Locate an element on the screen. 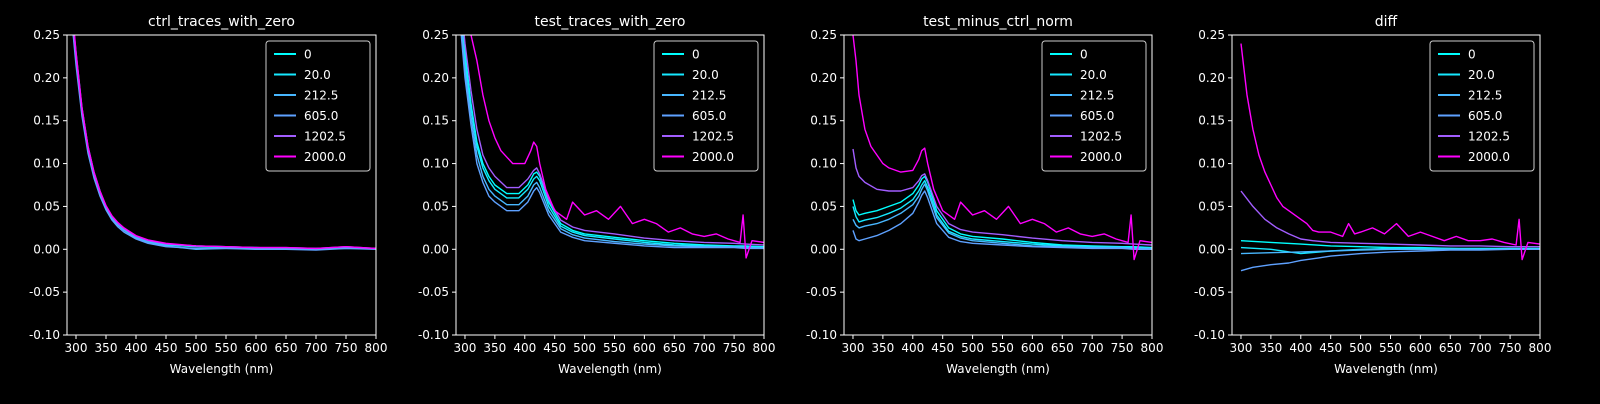 The image size is (1600, 404). chart-title: test_traces_with_zero is located at coordinates (610, 22).